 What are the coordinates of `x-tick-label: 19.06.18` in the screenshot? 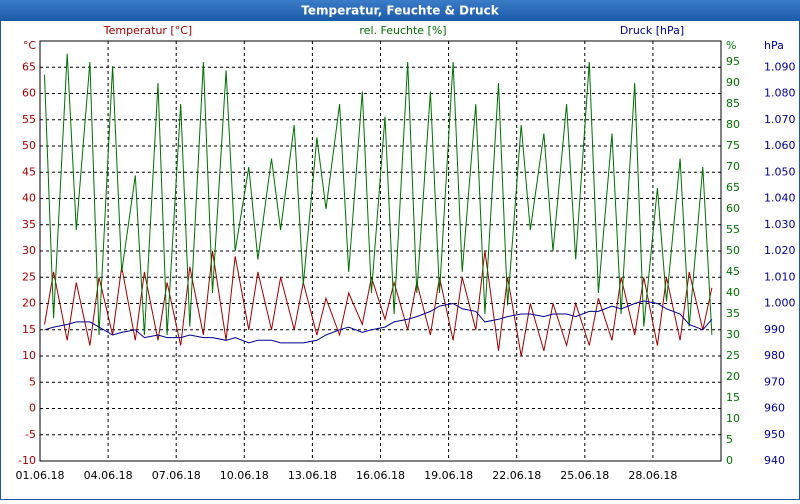 It's located at (448, 475).